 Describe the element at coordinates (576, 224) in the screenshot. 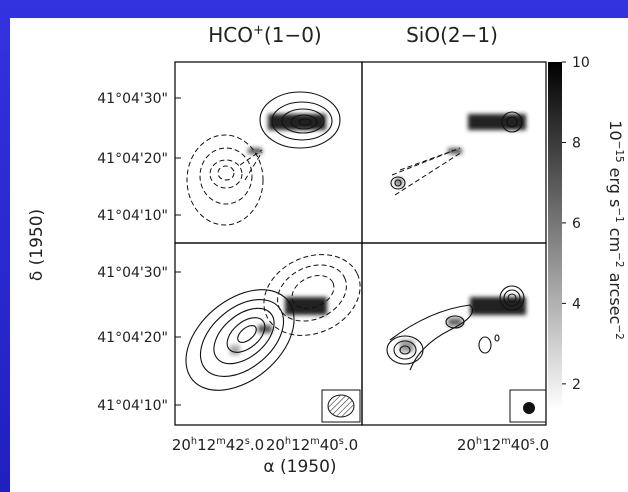

I see `colorbar-tick-label: 6` at that location.